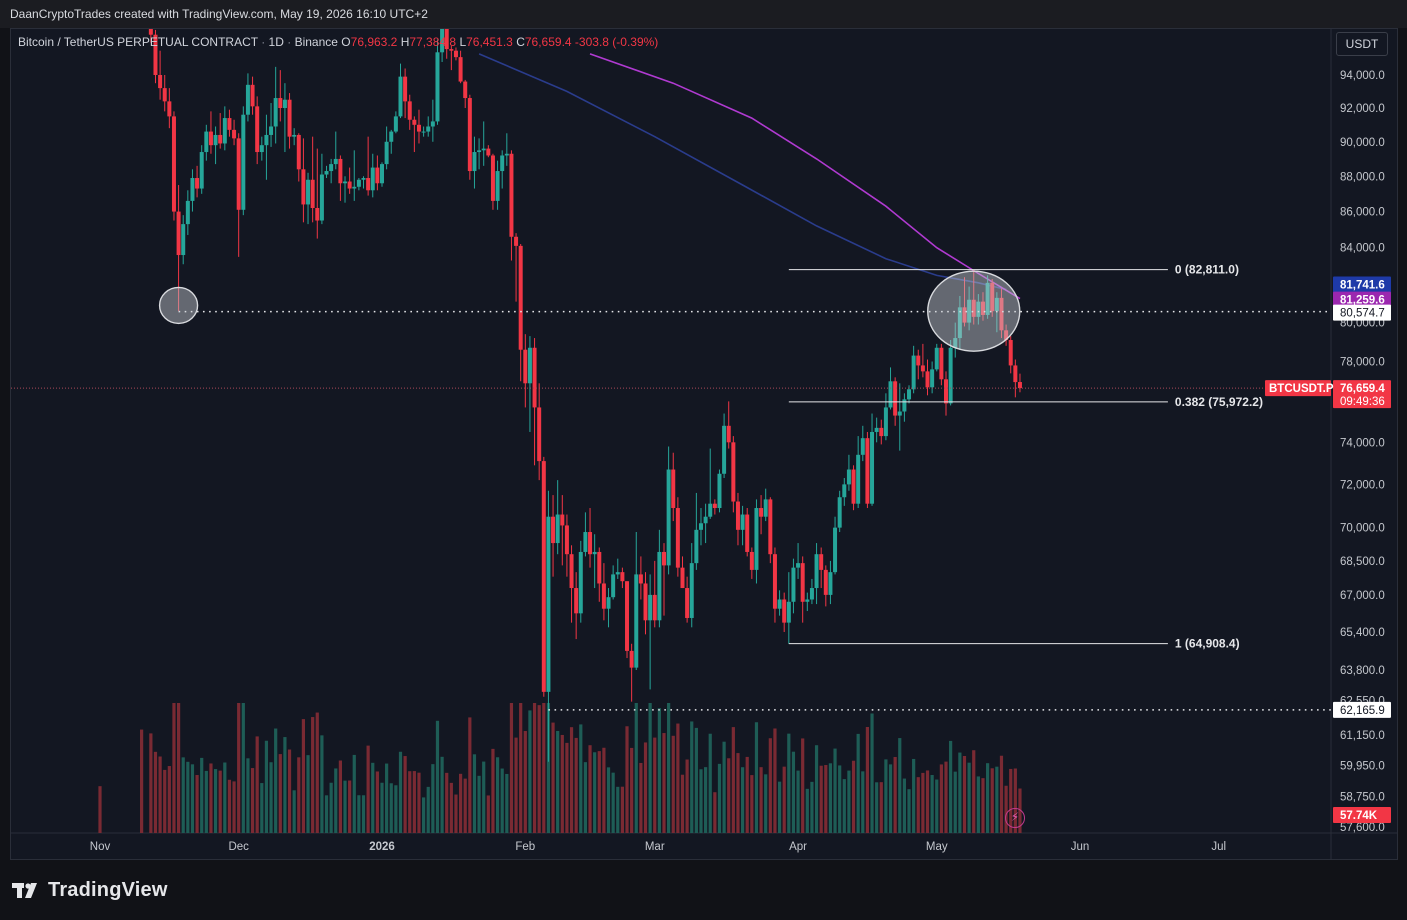 This screenshot has width=1407, height=920. I want to click on price-tag-blue, so click(1362, 284).